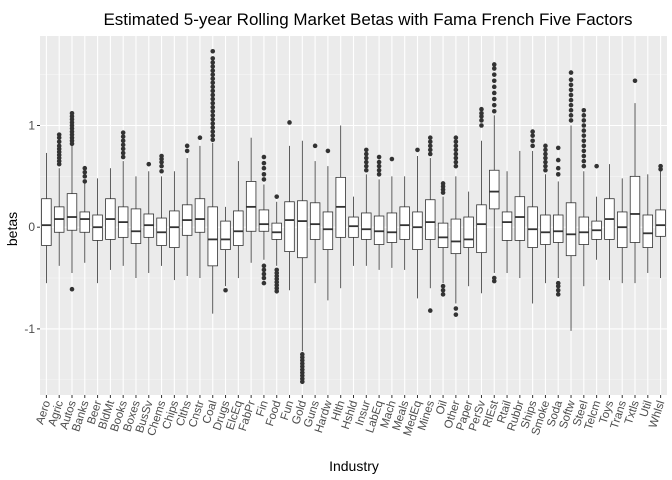 The width and height of the screenshot is (672, 480). Describe the element at coordinates (200, 207) in the screenshot. I see `box-cnstr` at that location.